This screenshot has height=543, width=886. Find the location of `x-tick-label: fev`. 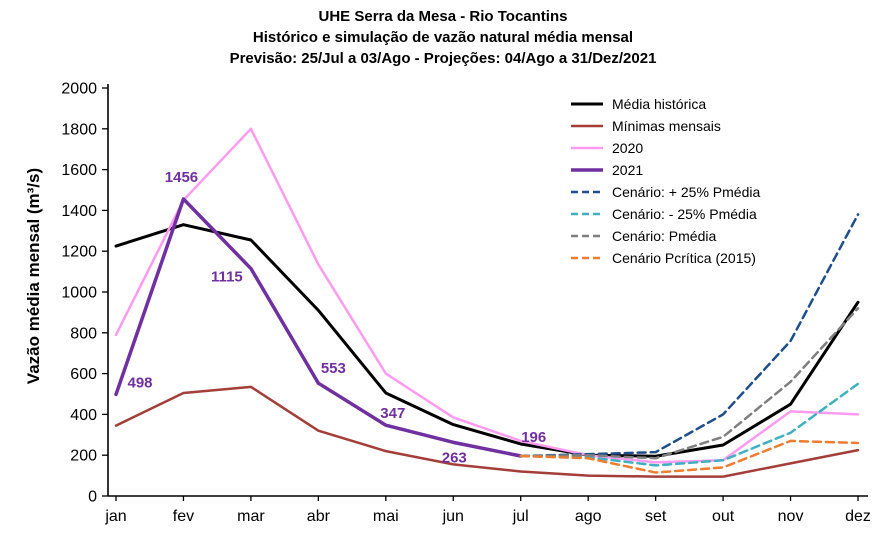

x-tick-label: fev is located at coordinates (183, 516).